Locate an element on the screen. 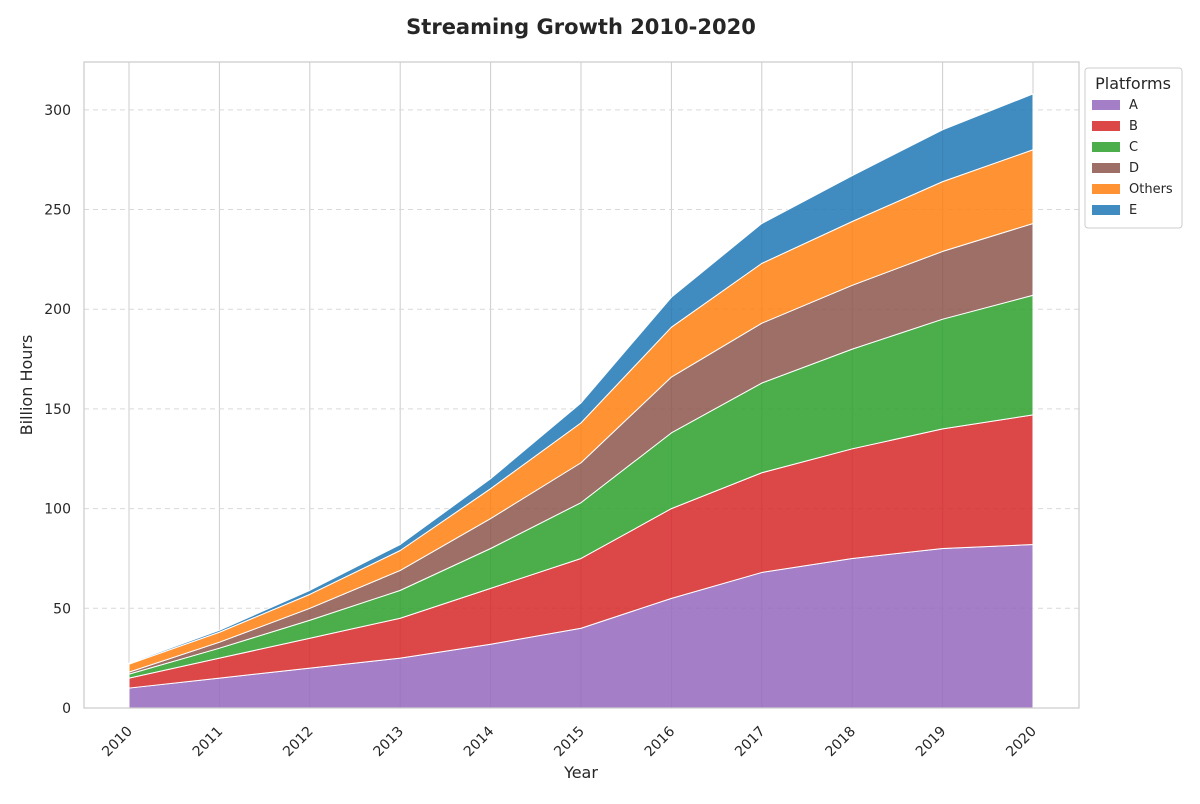 The image size is (1200, 804). x-tick-label: 2013 is located at coordinates (389, 742).